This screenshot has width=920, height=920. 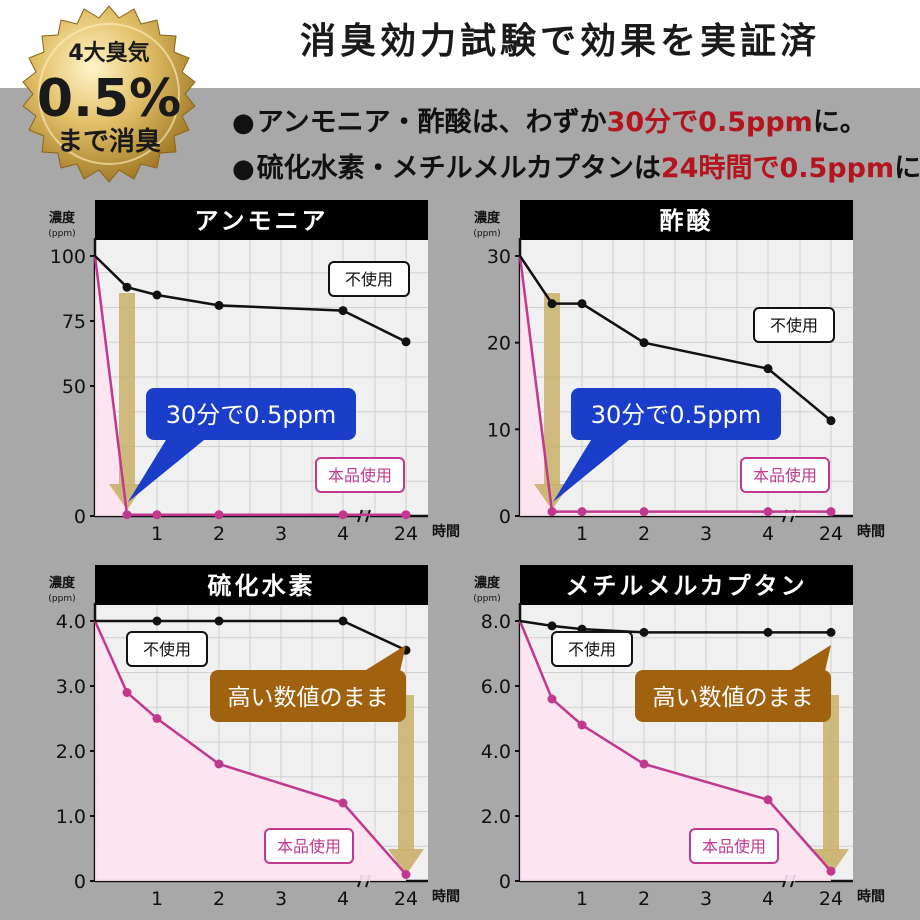 What do you see at coordinates (499, 344) in the screenshot?
I see `y-tick-label: 20` at bounding box center [499, 344].